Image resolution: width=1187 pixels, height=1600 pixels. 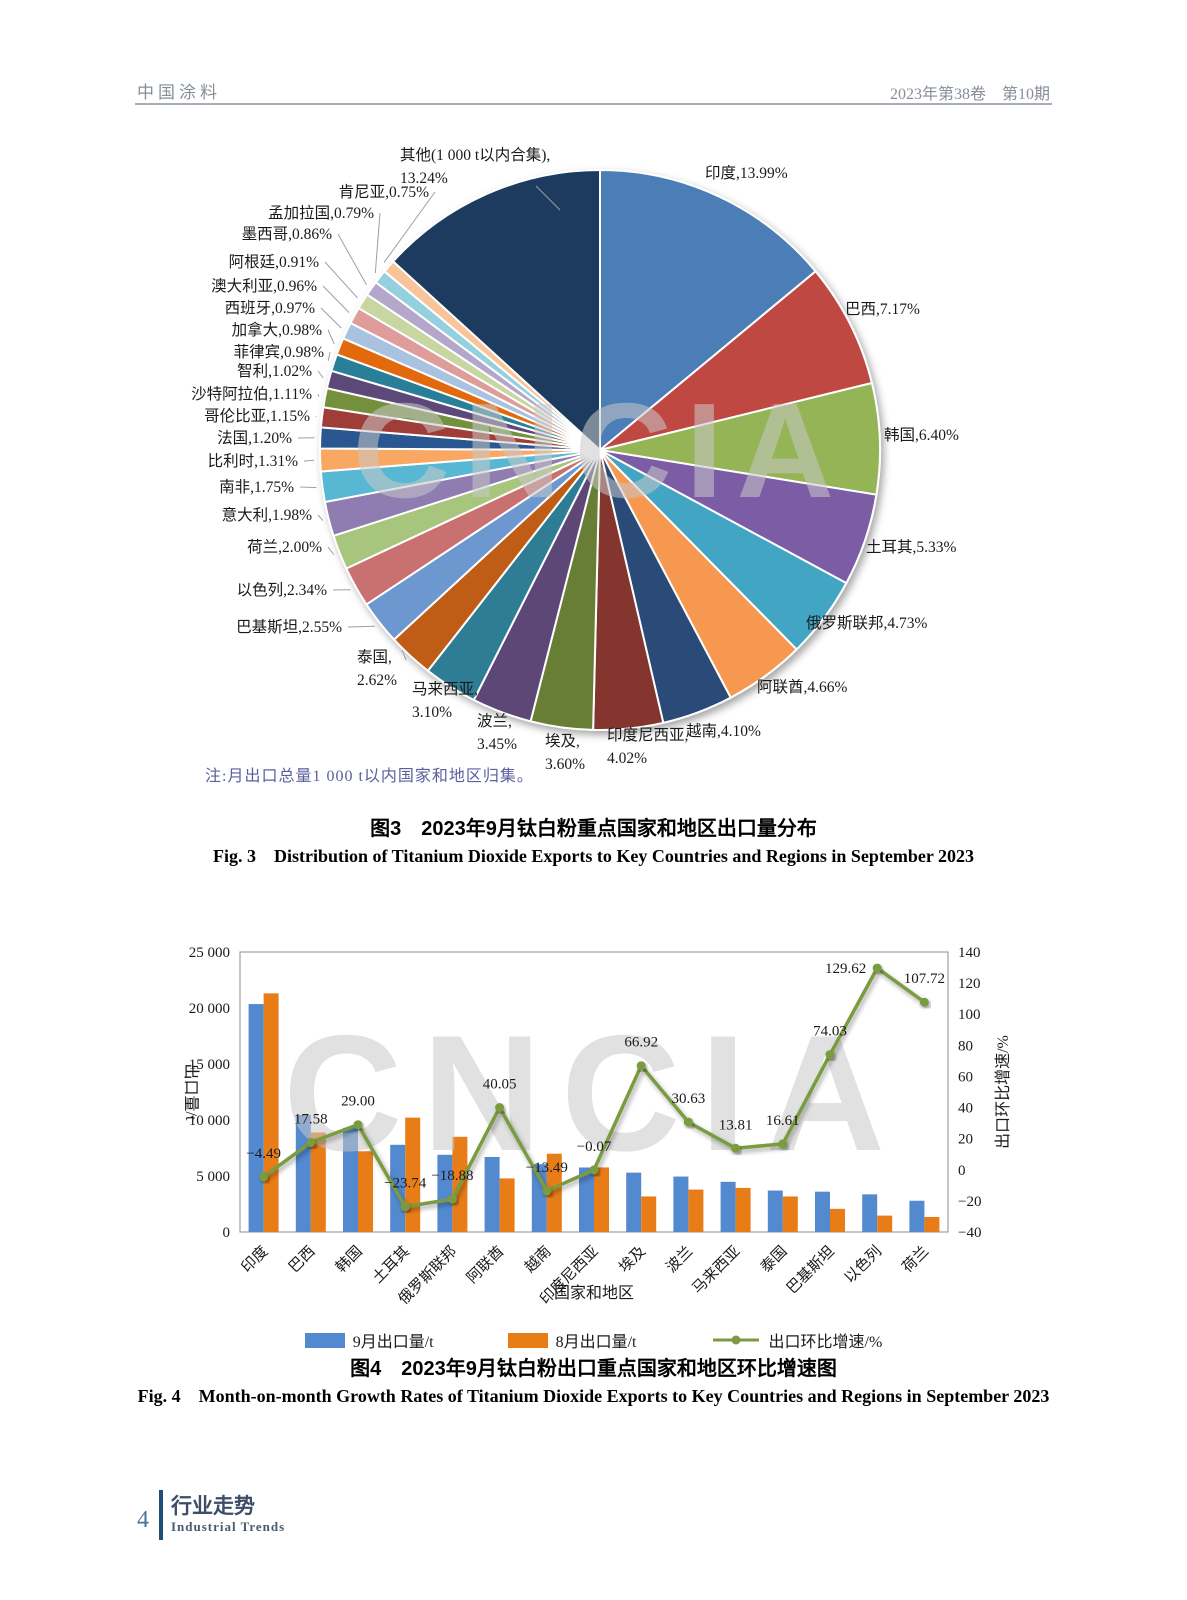 I want to click on ytick-right-4: 40, so click(x=965, y=1109).